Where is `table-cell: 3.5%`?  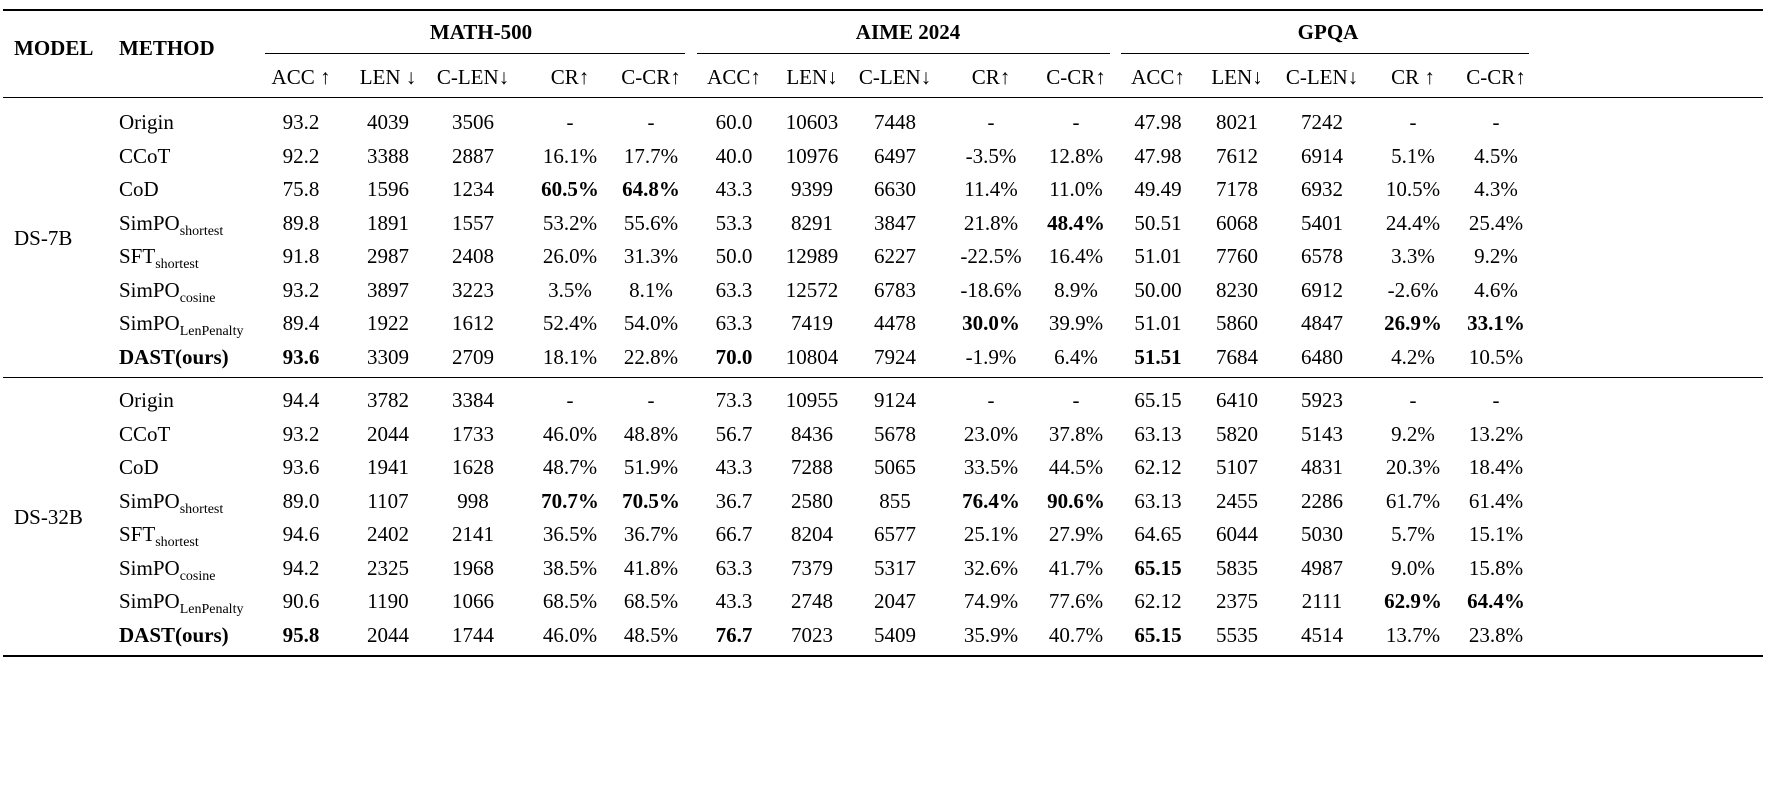
table-cell: 3.5% is located at coordinates (570, 290).